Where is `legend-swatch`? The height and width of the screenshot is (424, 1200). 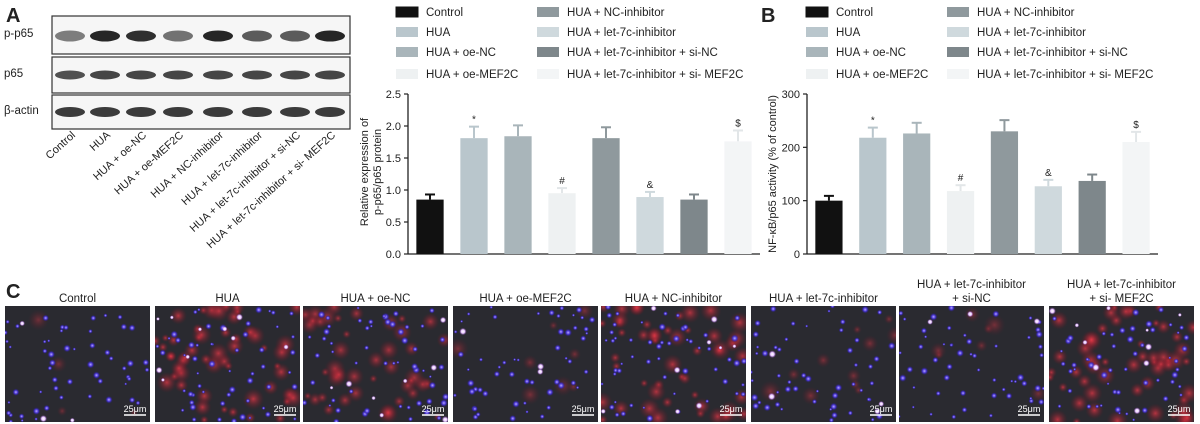
legend-swatch is located at coordinates (407, 74).